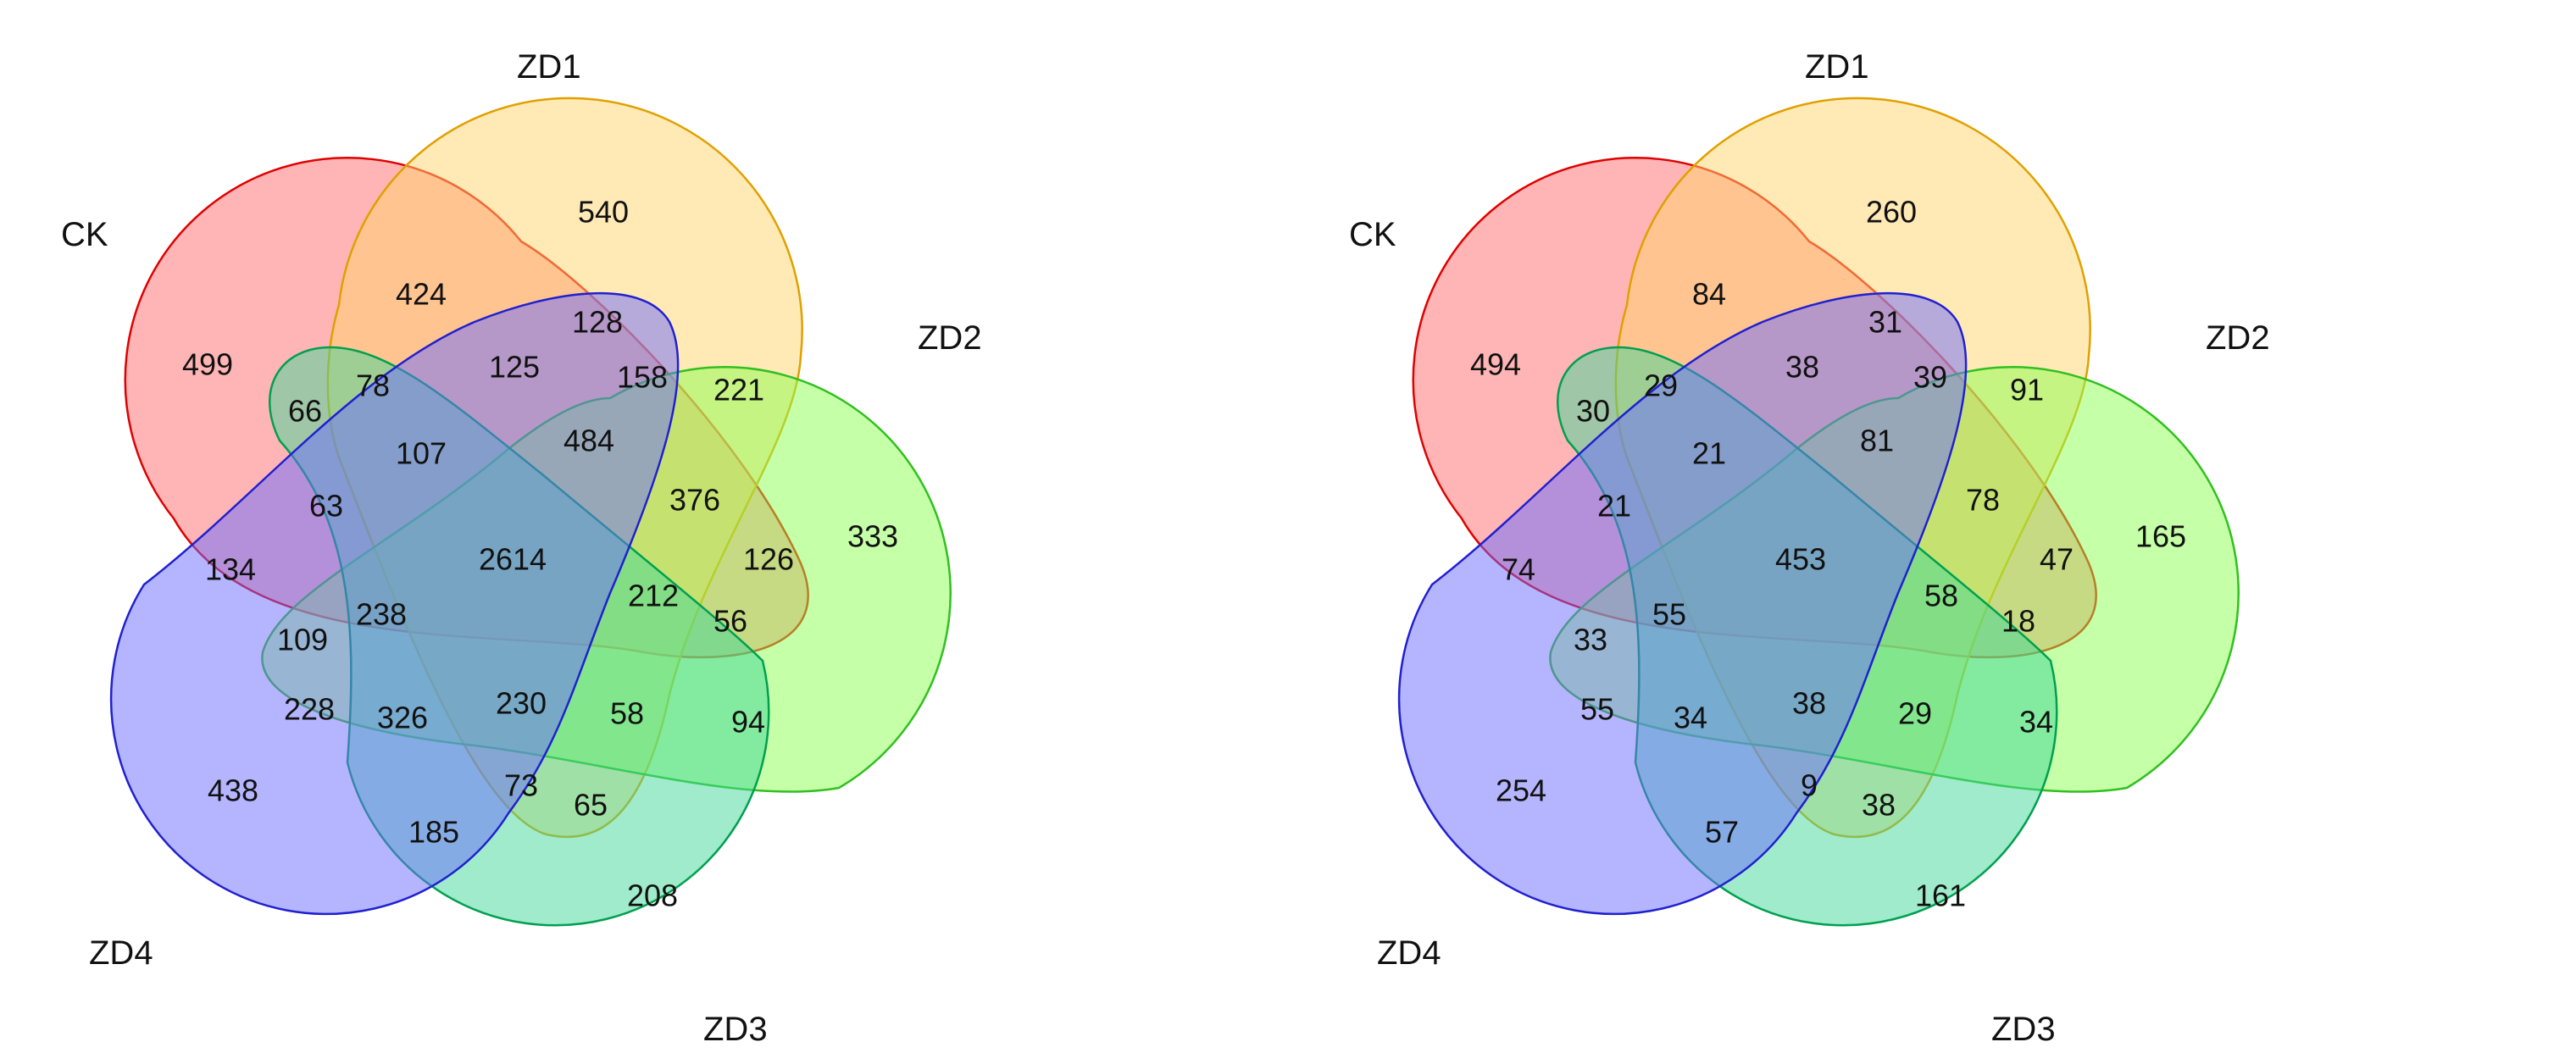 This screenshot has width=2576, height=1053. I want to click on count-zd1-zd2: 221, so click(738, 390).